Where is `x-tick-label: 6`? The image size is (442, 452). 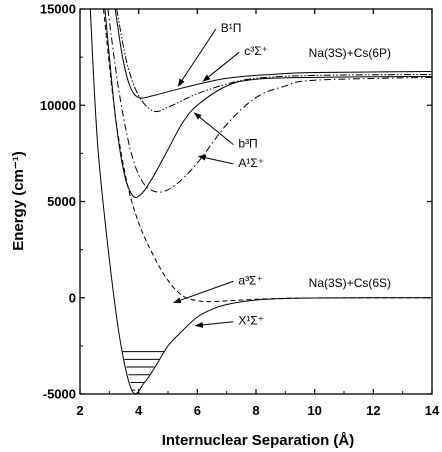 x-tick-label: 6 is located at coordinates (197, 410).